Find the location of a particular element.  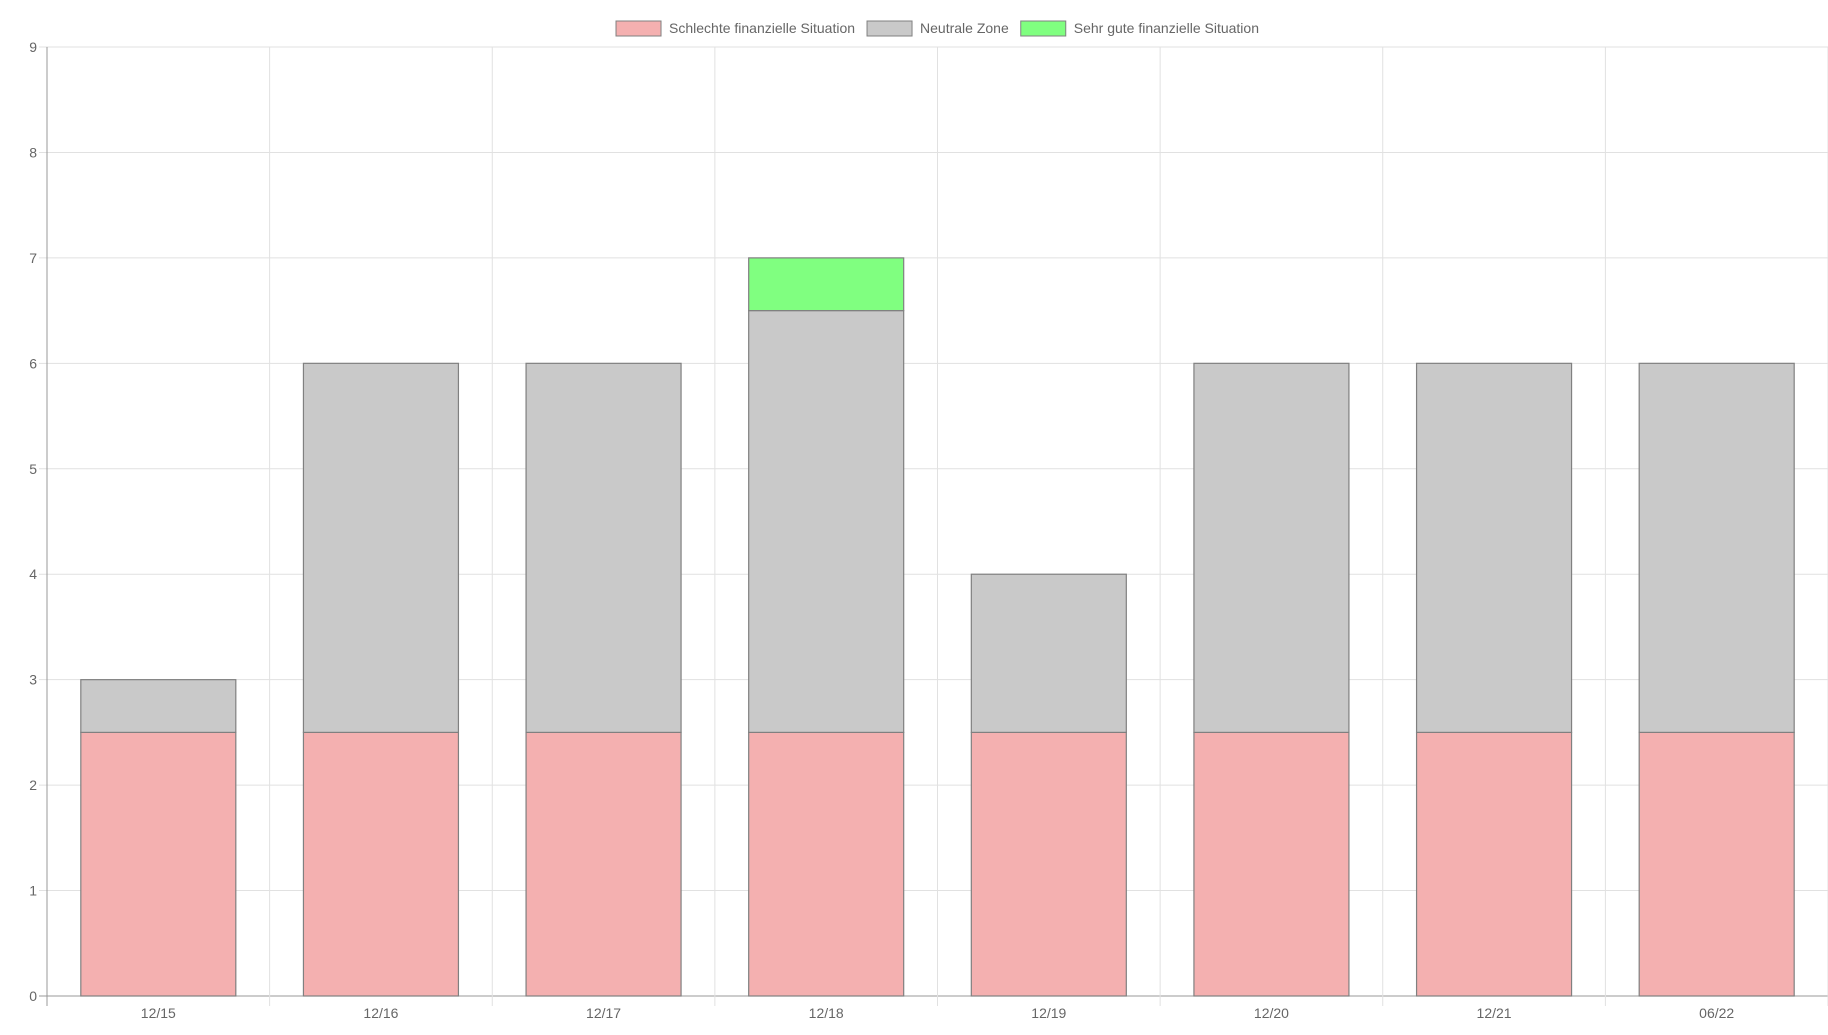

x-tick-label: 12/20 is located at coordinates (1271, 1013).